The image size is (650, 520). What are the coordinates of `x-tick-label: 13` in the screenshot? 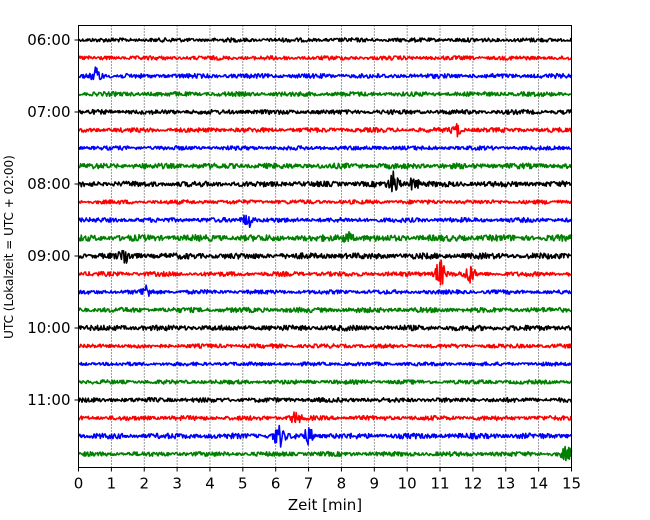 It's located at (505, 484).